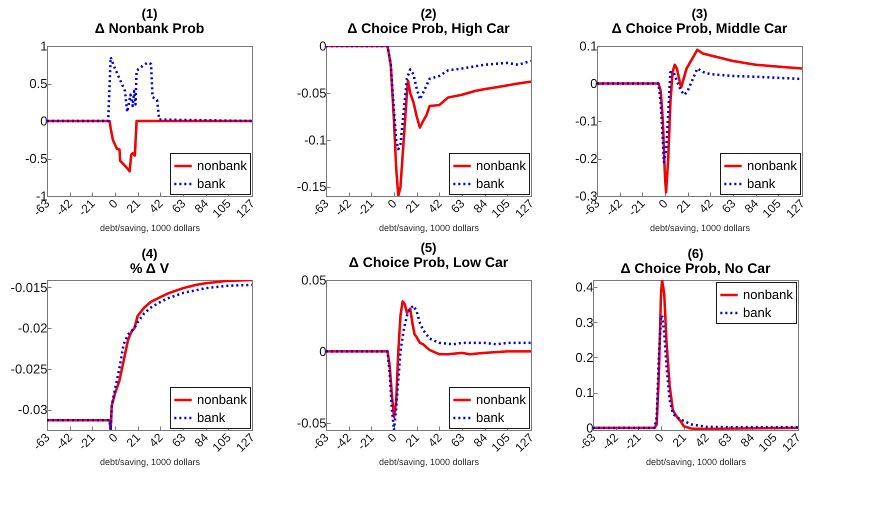 Image resolution: width=886 pixels, height=516 pixels. Describe the element at coordinates (150, 13) in the screenshot. I see `chart-title: (1)` at that location.